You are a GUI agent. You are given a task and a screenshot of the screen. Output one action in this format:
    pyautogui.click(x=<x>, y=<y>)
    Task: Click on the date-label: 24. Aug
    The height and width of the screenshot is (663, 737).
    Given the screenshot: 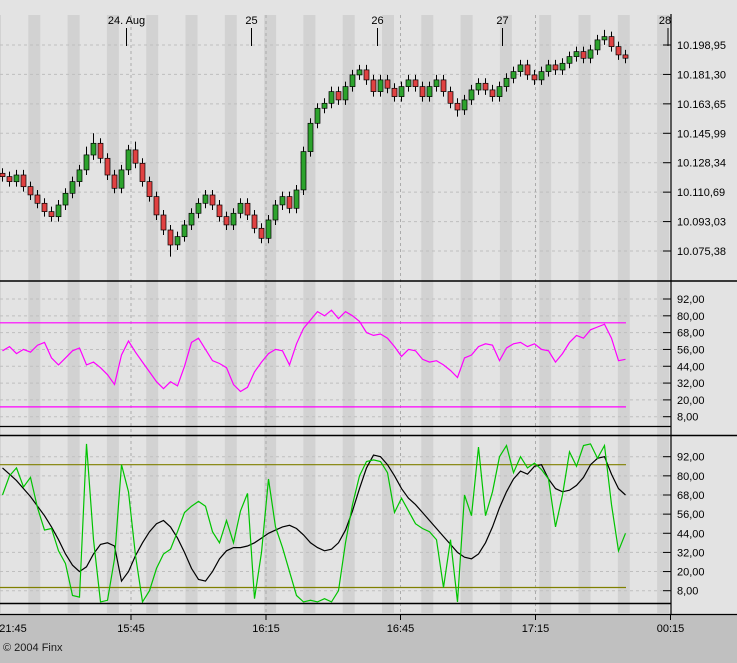 What is the action you would take?
    pyautogui.click(x=126, y=21)
    